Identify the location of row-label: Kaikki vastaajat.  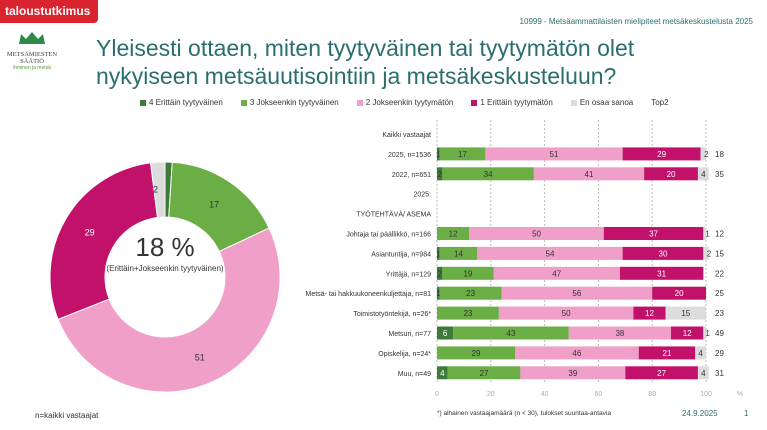
(406, 135).